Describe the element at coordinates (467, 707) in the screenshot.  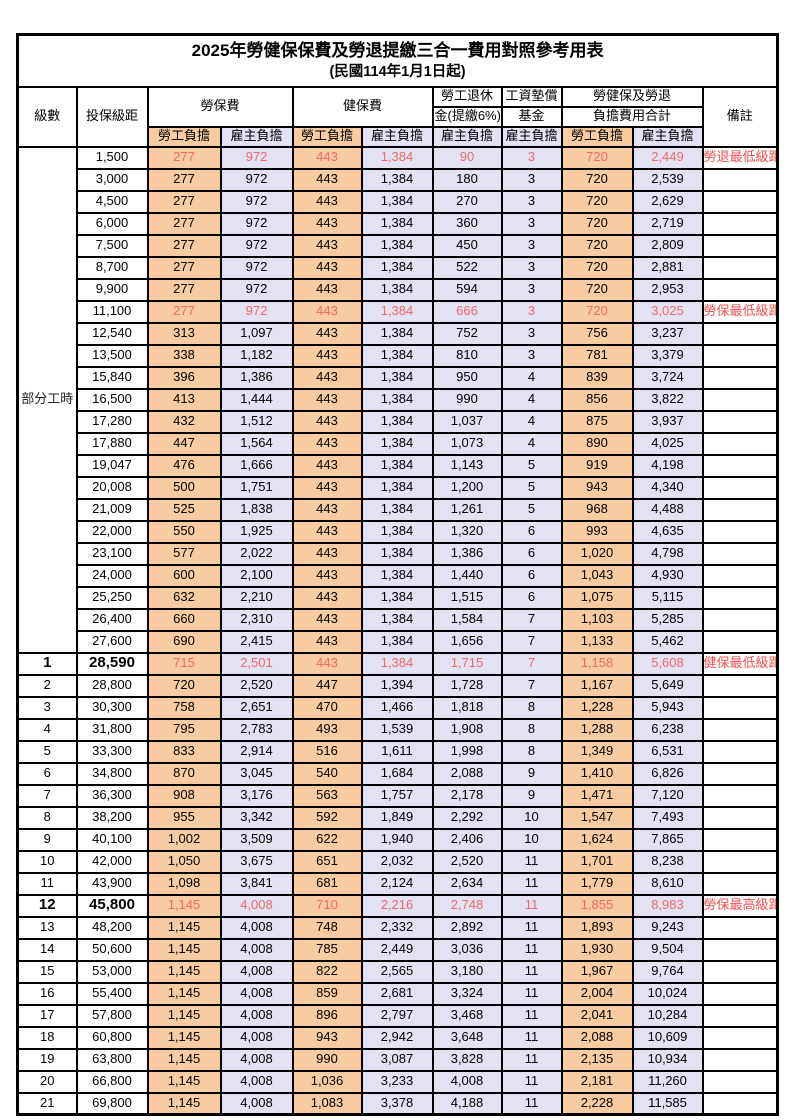
I see `cell-pension-employer: 1,818` at that location.